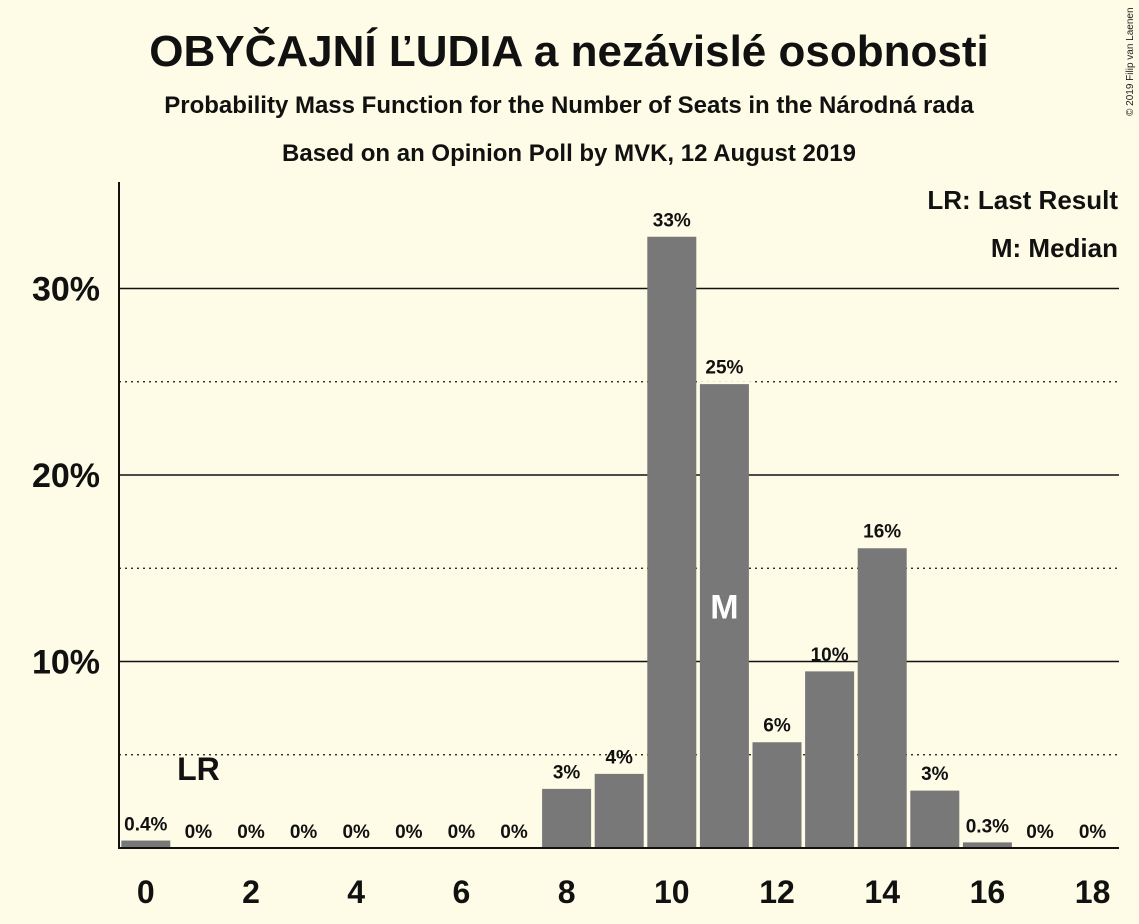 The height and width of the screenshot is (924, 1139). What do you see at coordinates (66, 476) in the screenshot?
I see `y-tick-label: 20%` at bounding box center [66, 476].